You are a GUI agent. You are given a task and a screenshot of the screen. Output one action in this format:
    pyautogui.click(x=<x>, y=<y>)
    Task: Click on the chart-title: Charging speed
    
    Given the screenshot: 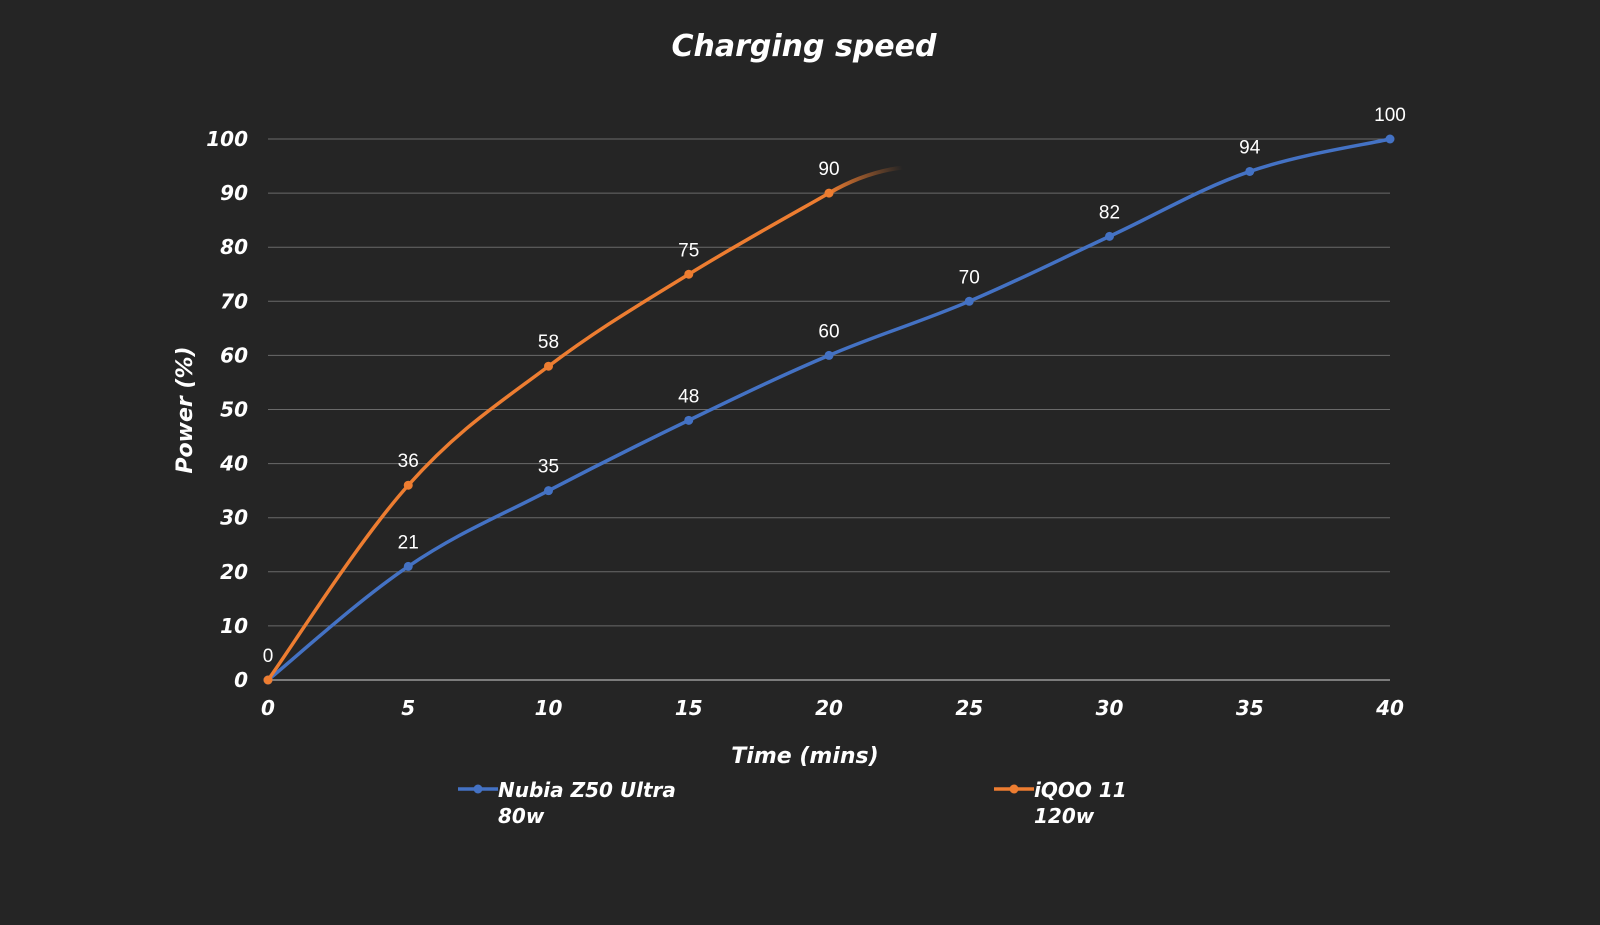 What is the action you would take?
    pyautogui.click(x=804, y=46)
    